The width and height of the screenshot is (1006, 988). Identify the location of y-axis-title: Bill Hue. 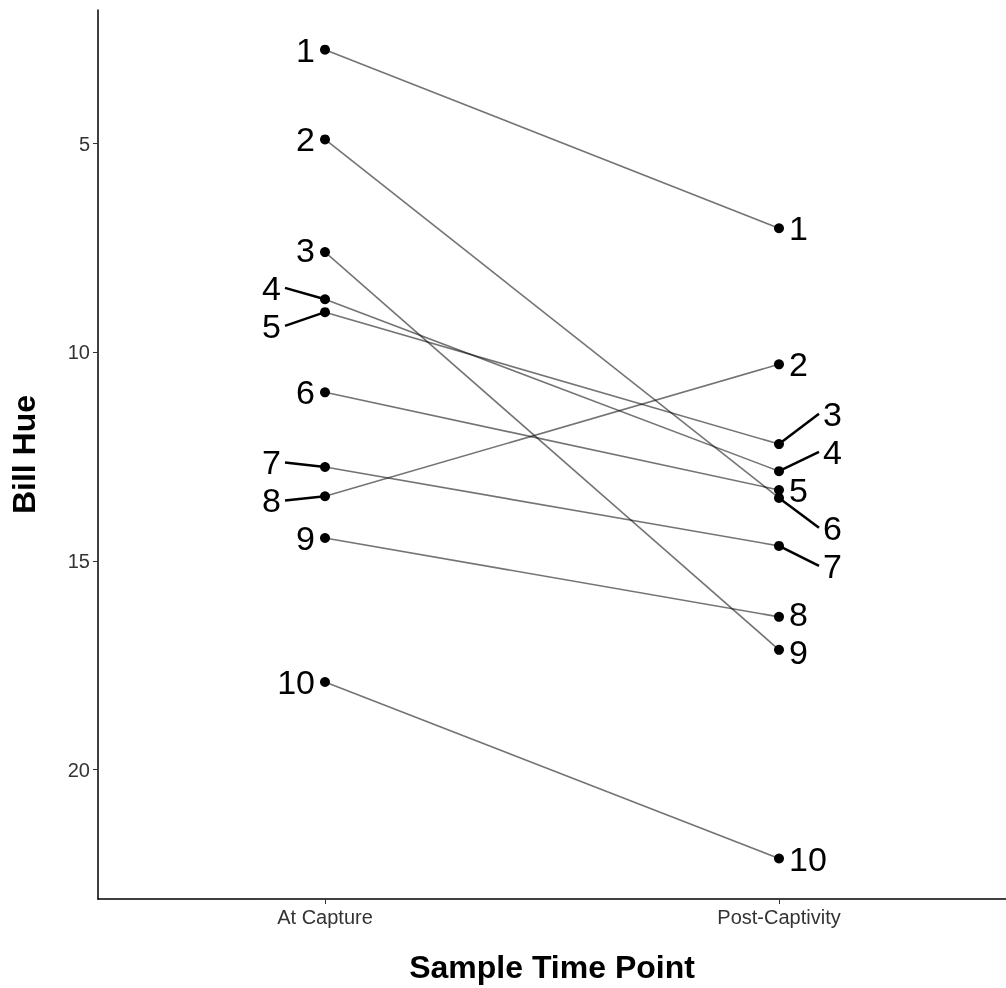
(24, 454).